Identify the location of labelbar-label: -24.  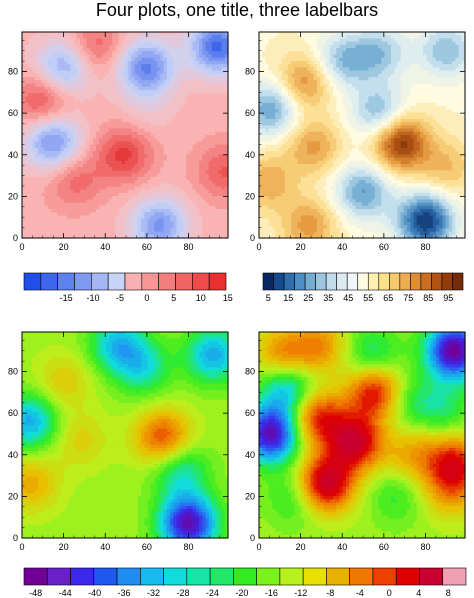
(212, 593).